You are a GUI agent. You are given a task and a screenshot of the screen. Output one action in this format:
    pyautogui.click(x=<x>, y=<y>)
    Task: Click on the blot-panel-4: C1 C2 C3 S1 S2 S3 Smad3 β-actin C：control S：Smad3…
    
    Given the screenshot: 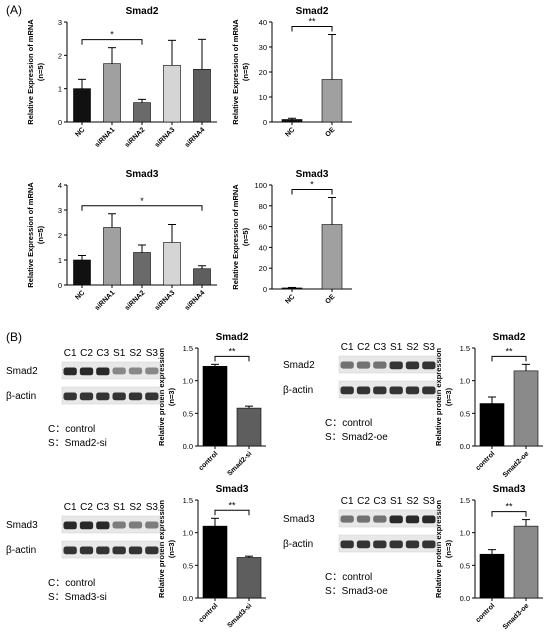 What is the action you would take?
    pyautogui.click(x=360, y=546)
    